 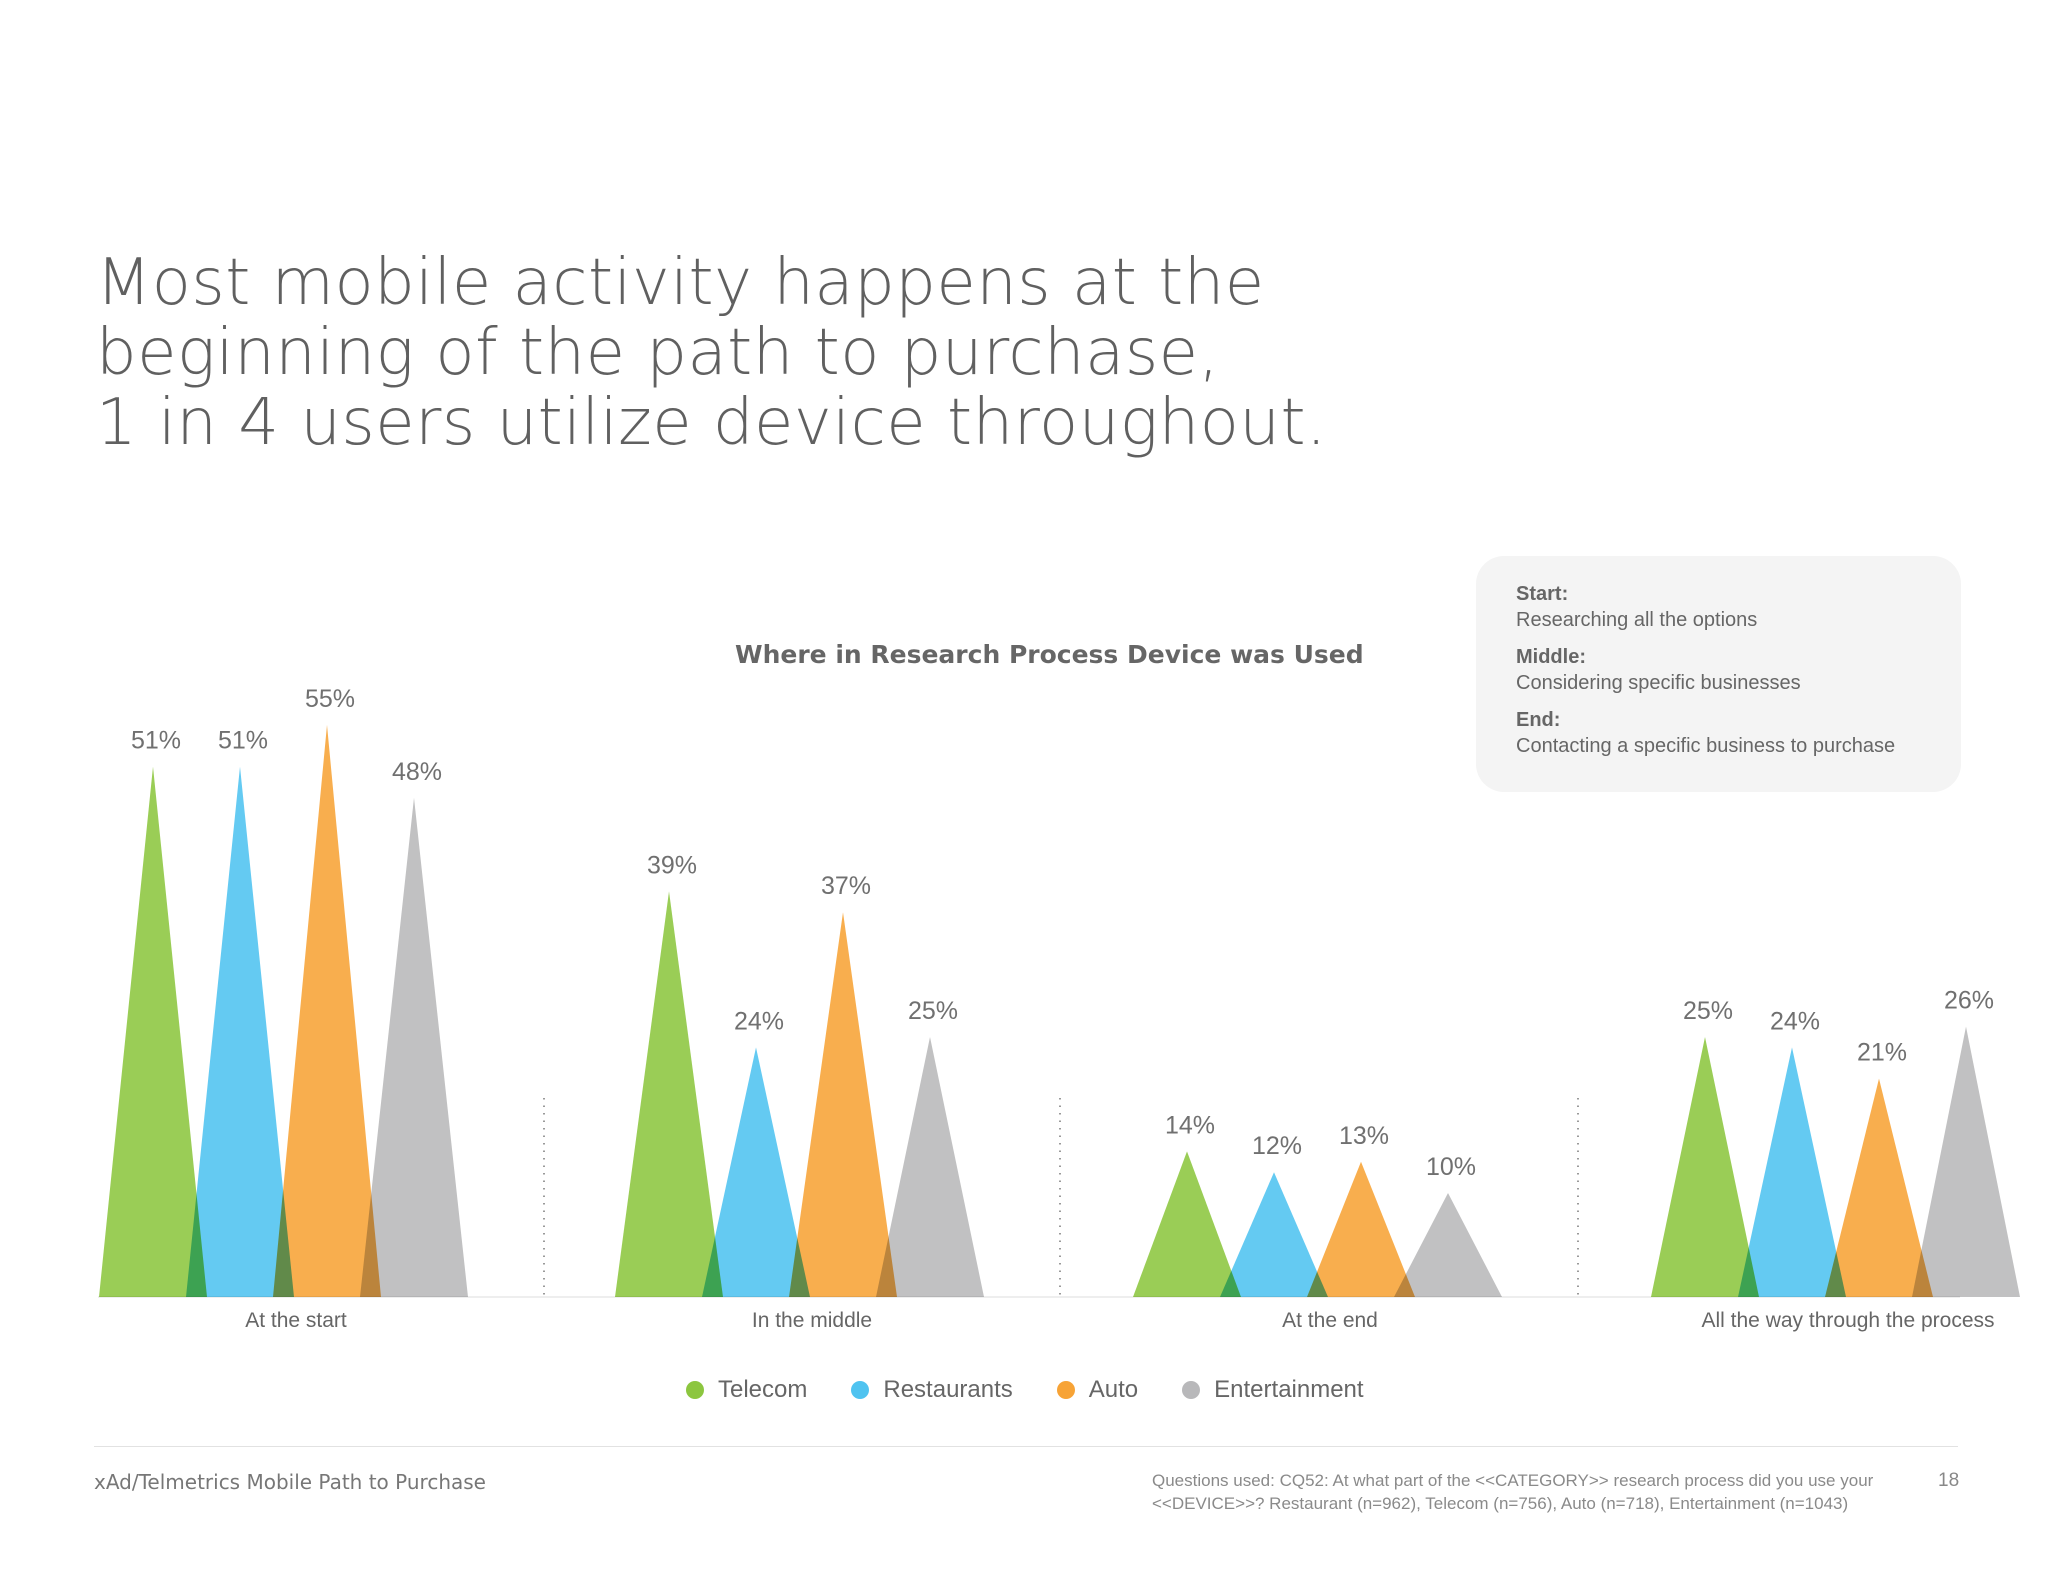 What do you see at coordinates (1190, 1125) in the screenshot?
I see `data-label-telecom-3: 14%` at bounding box center [1190, 1125].